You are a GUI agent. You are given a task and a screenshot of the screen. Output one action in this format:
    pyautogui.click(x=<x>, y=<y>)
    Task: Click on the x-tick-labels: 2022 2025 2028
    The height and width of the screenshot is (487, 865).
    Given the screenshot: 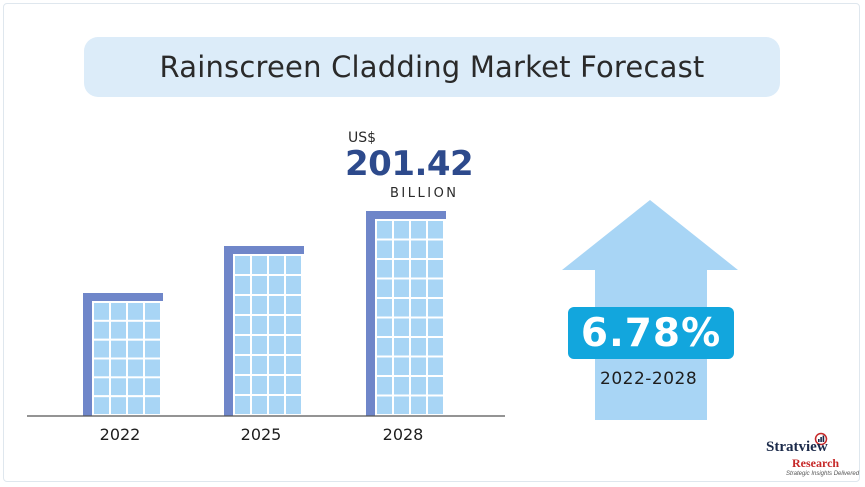 What is the action you would take?
    pyautogui.click(x=262, y=434)
    